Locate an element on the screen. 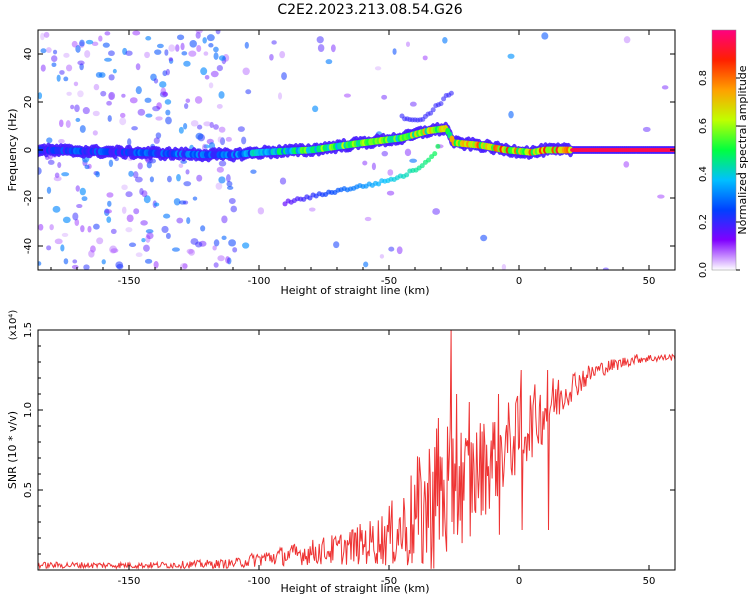  x-tick-label: 0 is located at coordinates (519, 281).